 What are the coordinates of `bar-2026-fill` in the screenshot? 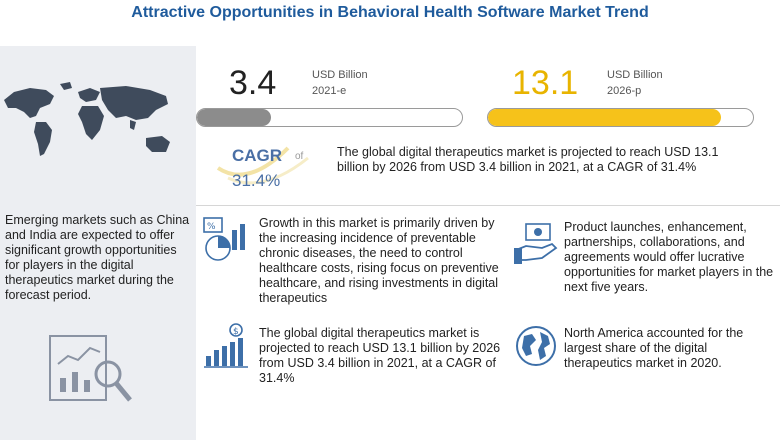 It's located at (605, 117).